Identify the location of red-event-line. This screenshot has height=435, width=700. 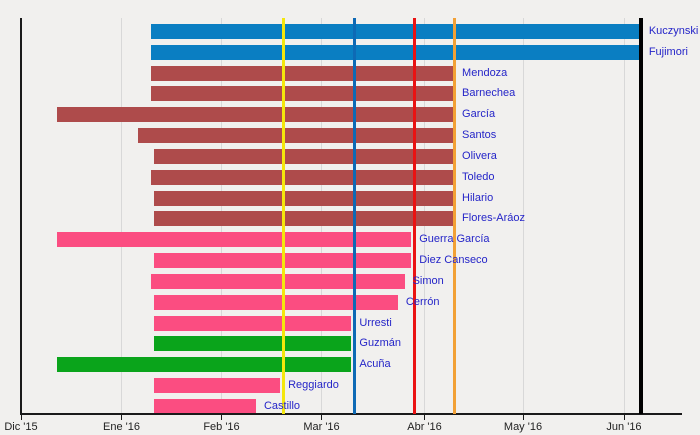
(415, 216).